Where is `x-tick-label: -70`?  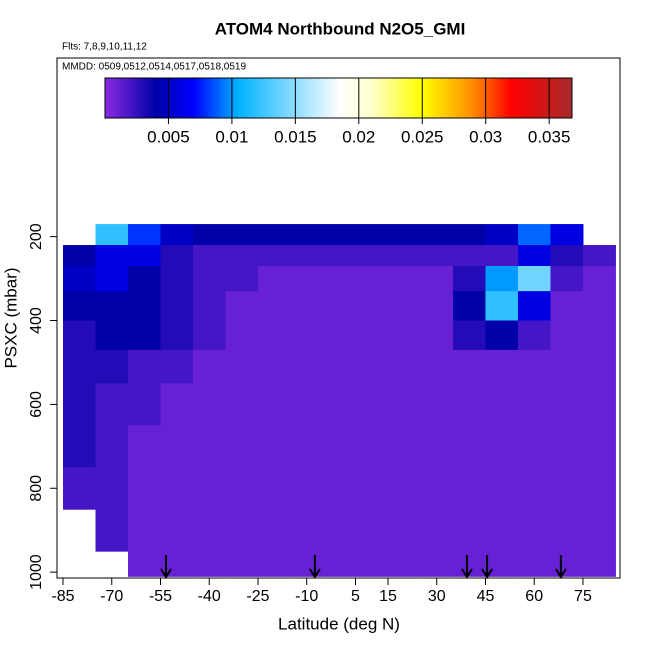 x-tick-label: -70 is located at coordinates (111, 596).